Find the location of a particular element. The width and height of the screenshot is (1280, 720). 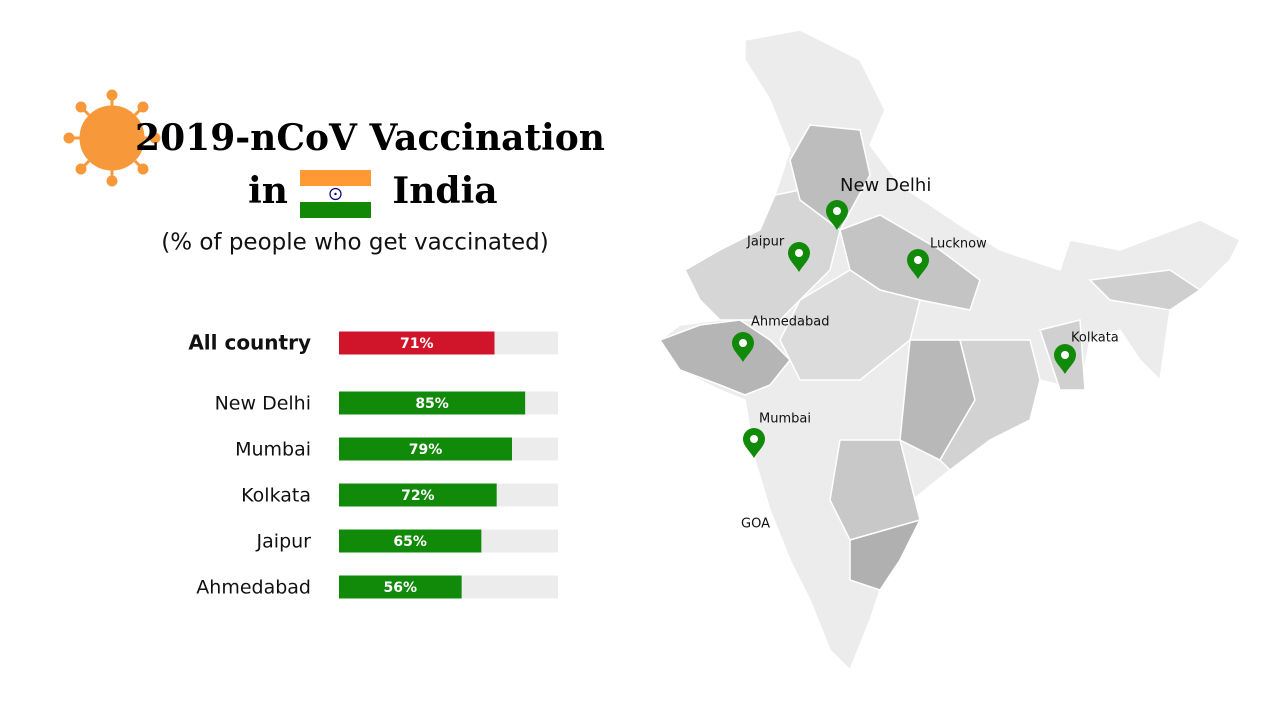

category-label: Kolkata is located at coordinates (276, 496).